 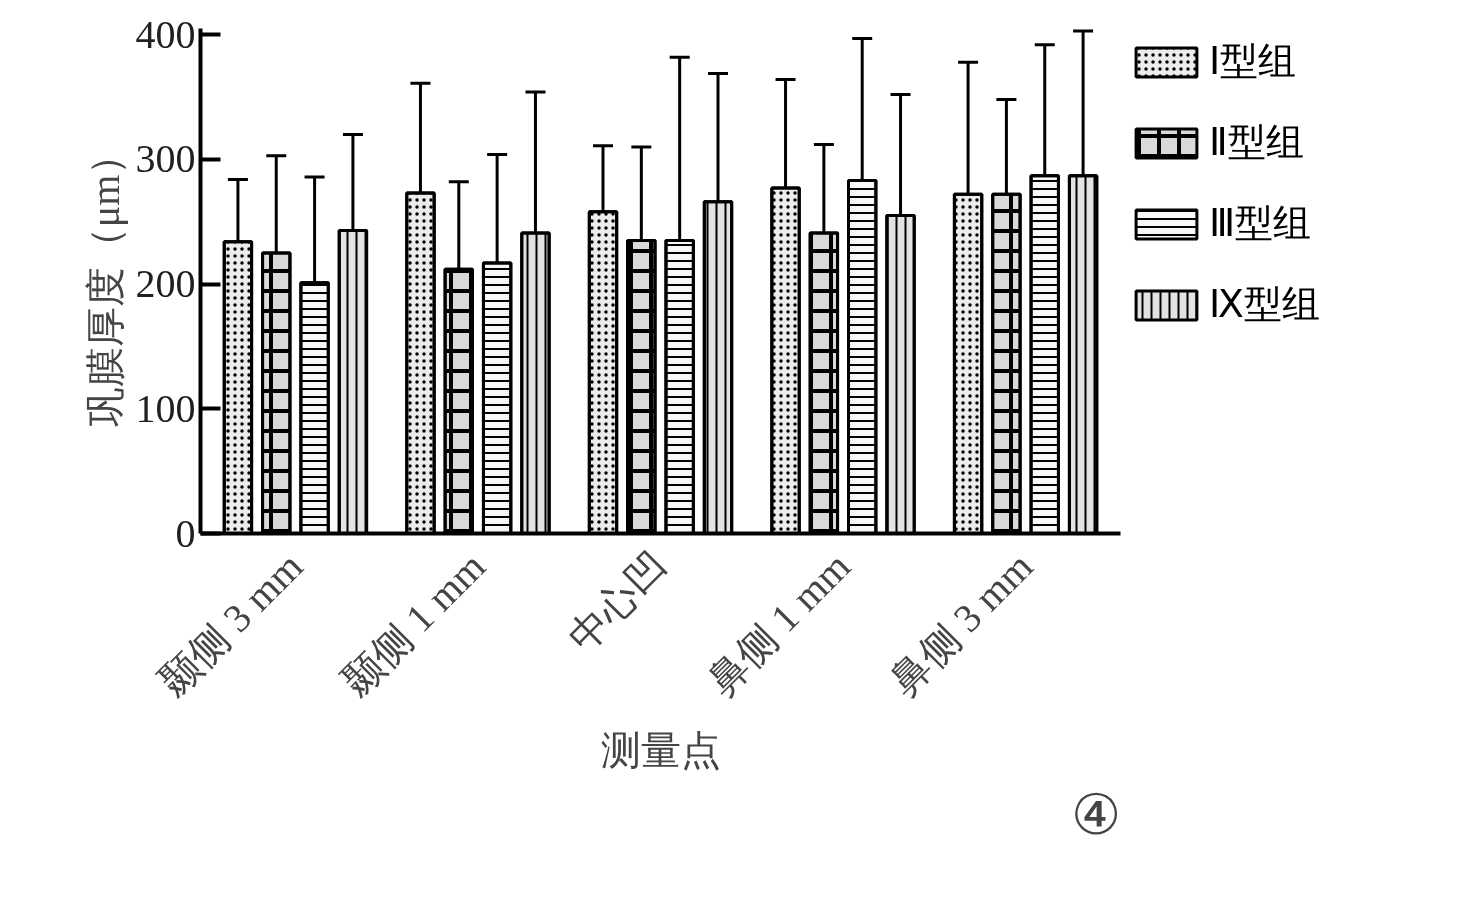 I want to click on y-axis-title: 巩膜厚度（μm）, so click(x=105, y=281).